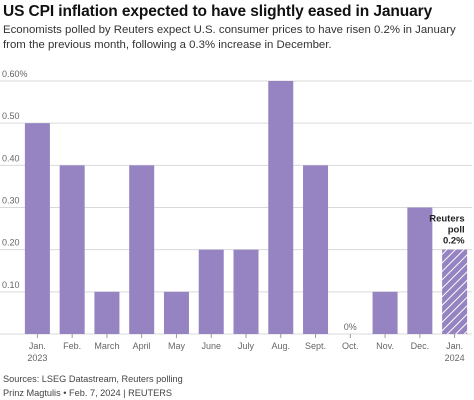  What do you see at coordinates (420, 346) in the screenshot?
I see `x-tick-label: Dec.` at bounding box center [420, 346].